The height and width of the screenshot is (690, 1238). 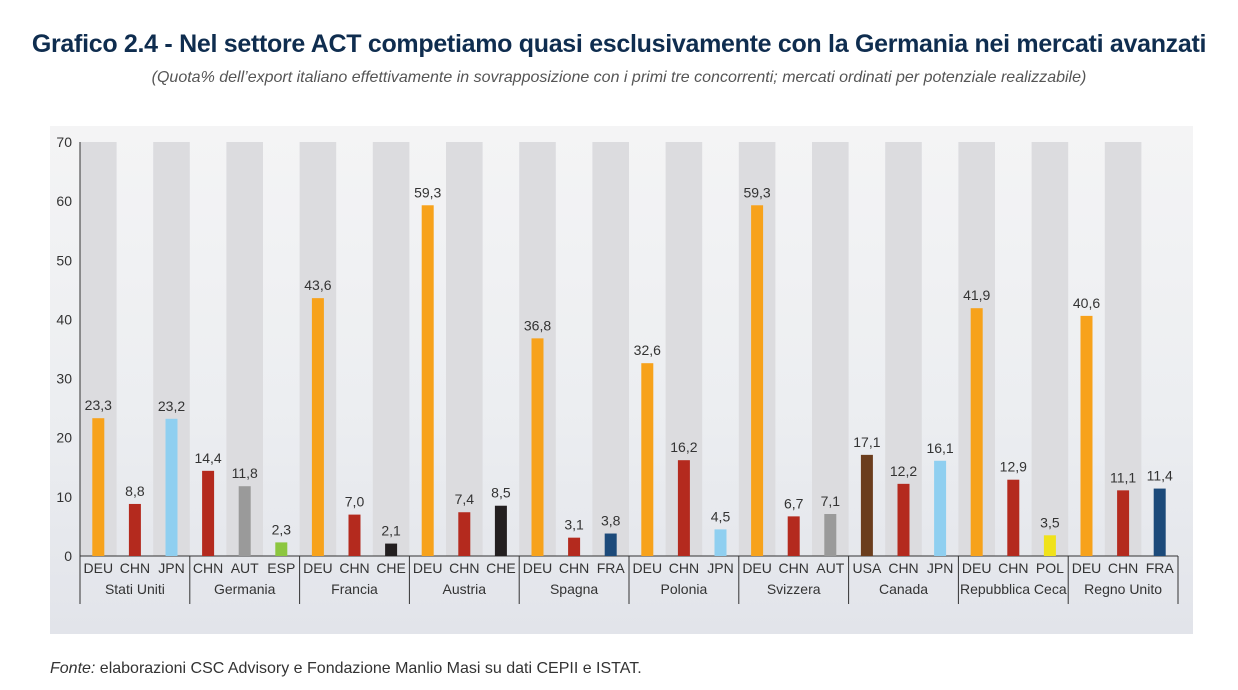 I want to click on y-tick-label: 50, so click(x=64, y=260).